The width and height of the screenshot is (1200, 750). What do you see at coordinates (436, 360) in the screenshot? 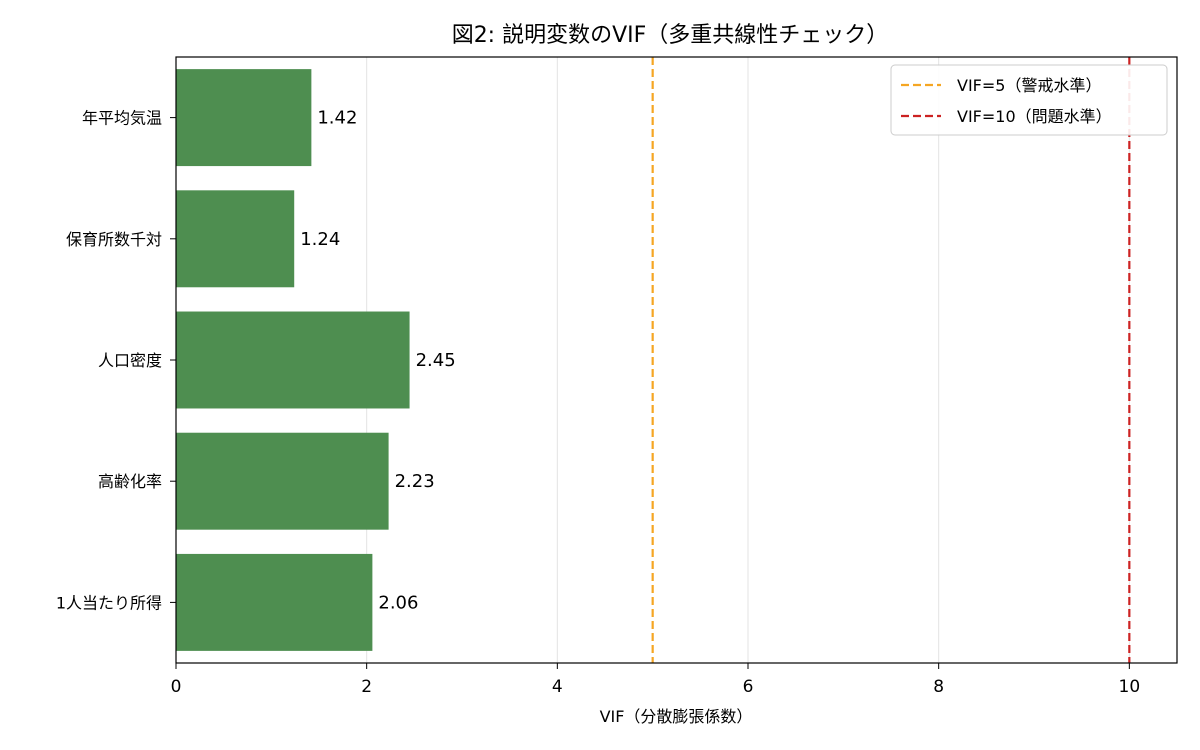
I see `bar-value-label: 2.45` at bounding box center [436, 360].